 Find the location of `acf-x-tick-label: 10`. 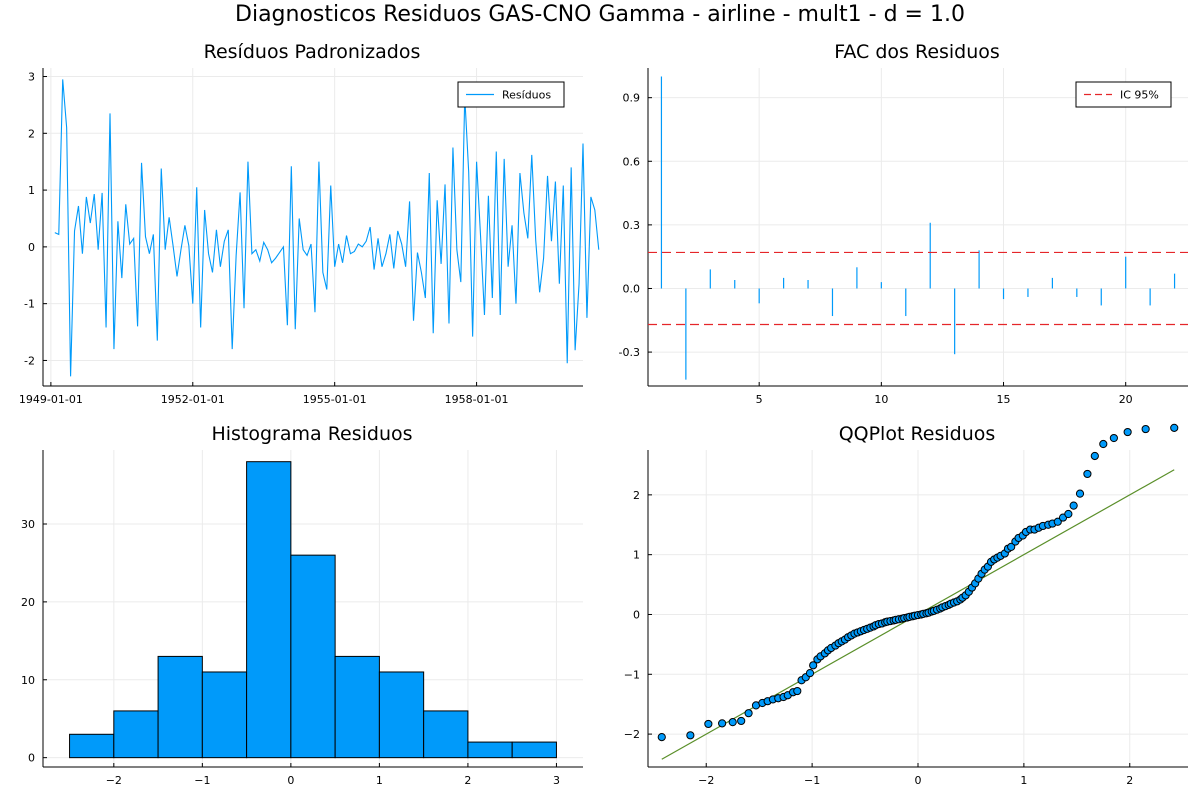

acf-x-tick-label: 10 is located at coordinates (881, 399).